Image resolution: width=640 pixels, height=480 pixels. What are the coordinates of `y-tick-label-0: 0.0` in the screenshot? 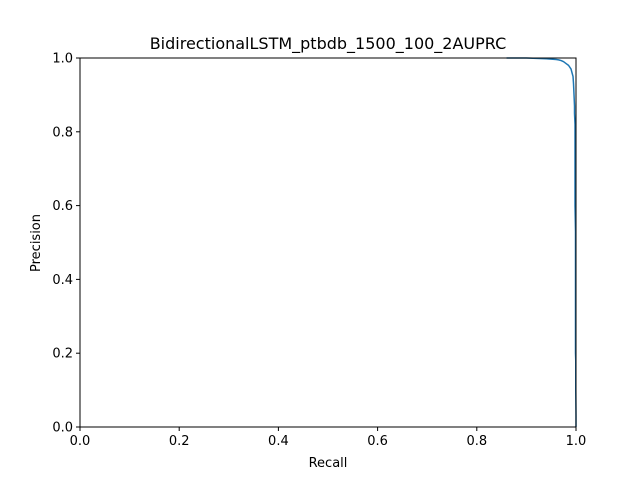 It's located at (62, 428).